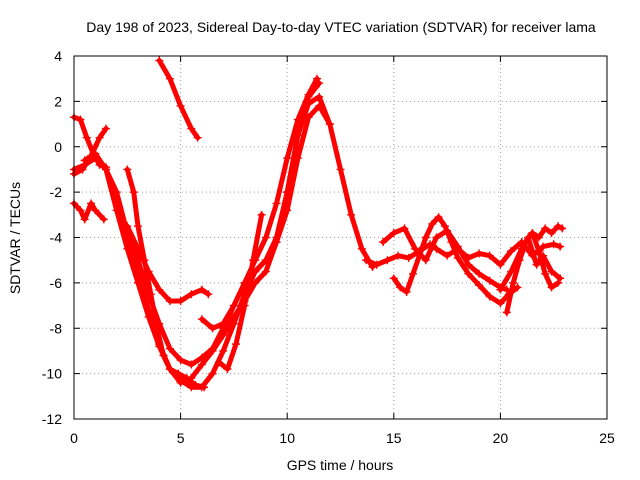  I want to click on series-trace-q, so click(547, 232).